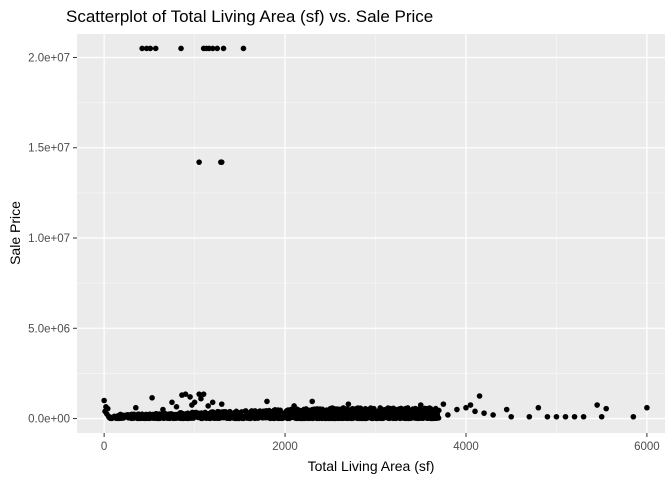 Image resolution: width=672 pixels, height=480 pixels. What do you see at coordinates (466, 447) in the screenshot?
I see `x-tick-label: 4000` at bounding box center [466, 447].